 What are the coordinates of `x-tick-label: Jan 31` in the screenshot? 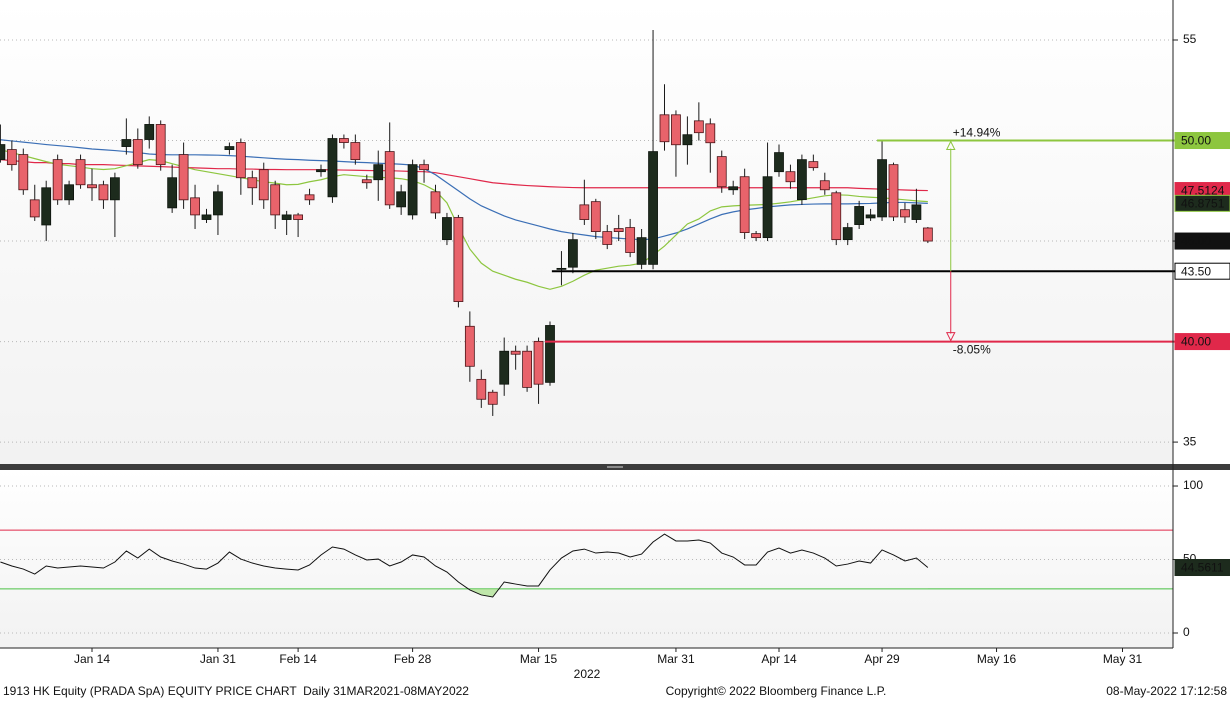 It's located at (218, 659).